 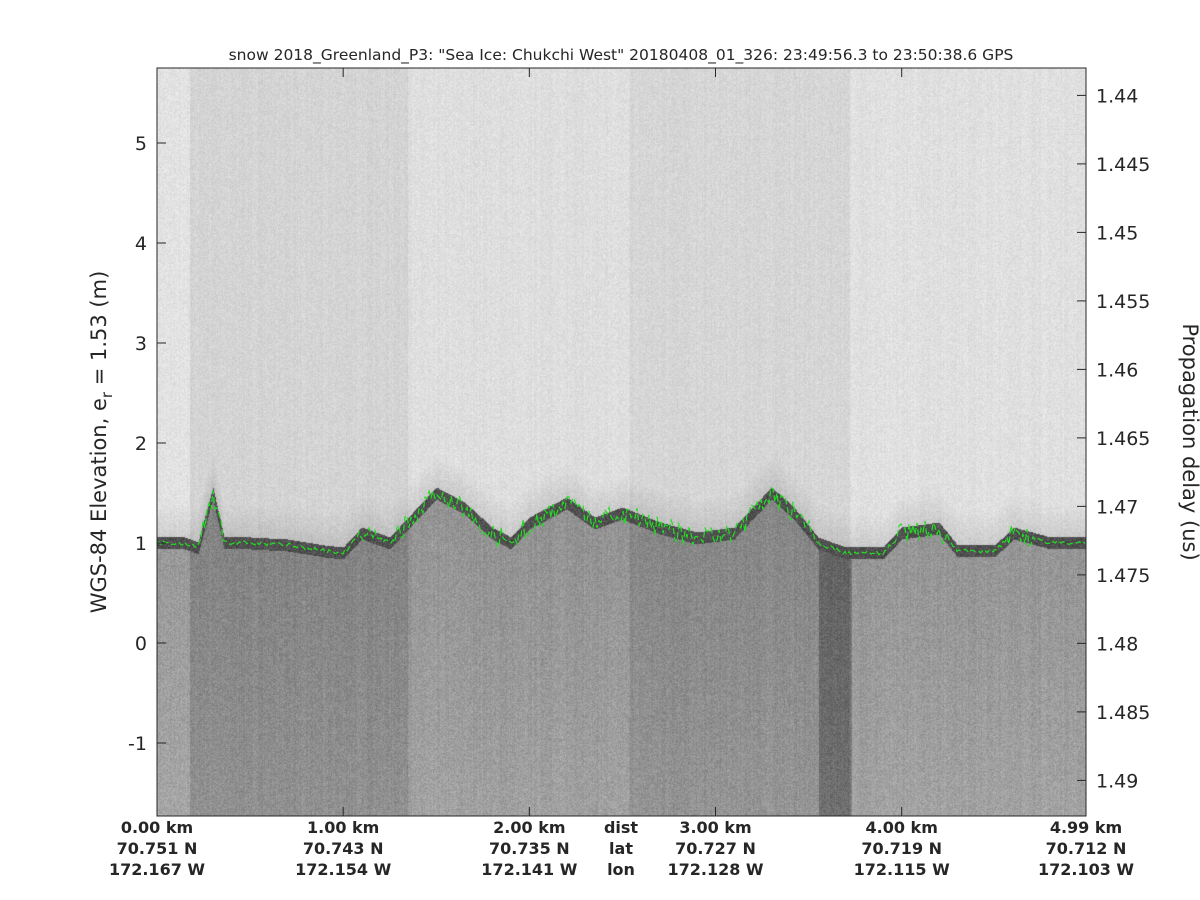 I want to click on y2-tick-label: 1.485, so click(x=1123, y=713).